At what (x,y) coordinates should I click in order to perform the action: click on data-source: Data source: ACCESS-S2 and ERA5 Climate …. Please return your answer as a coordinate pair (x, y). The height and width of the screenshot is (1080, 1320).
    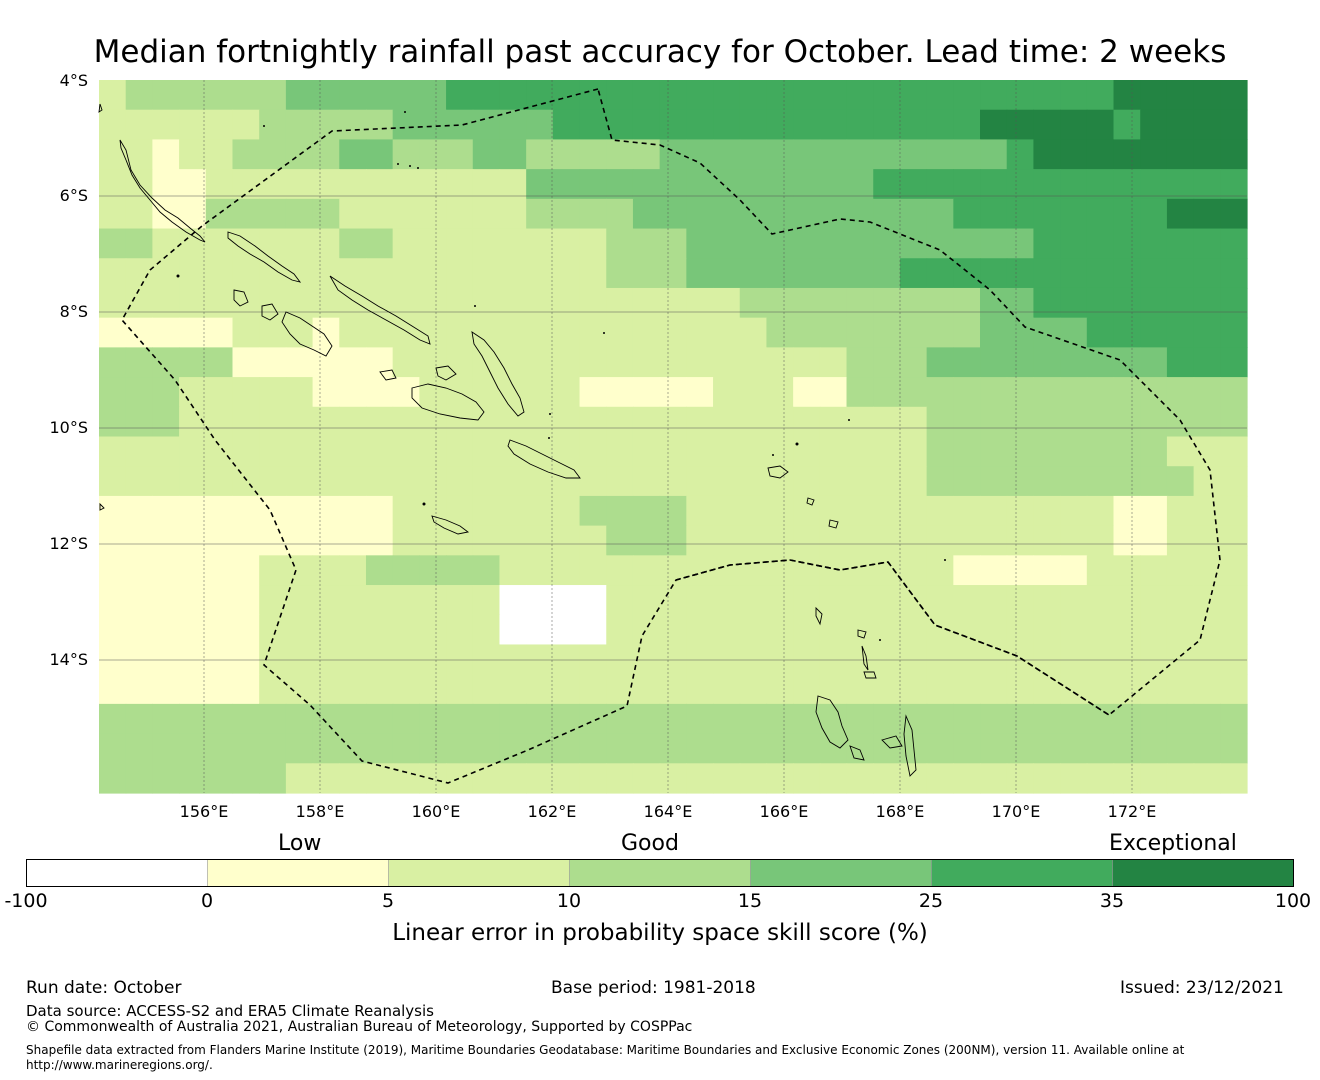
    Looking at the image, I should click on (230, 1011).